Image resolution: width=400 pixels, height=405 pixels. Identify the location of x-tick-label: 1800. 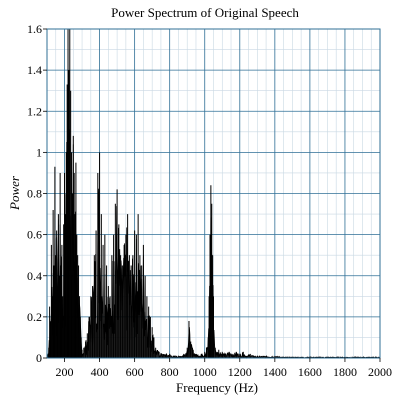
(345, 372).